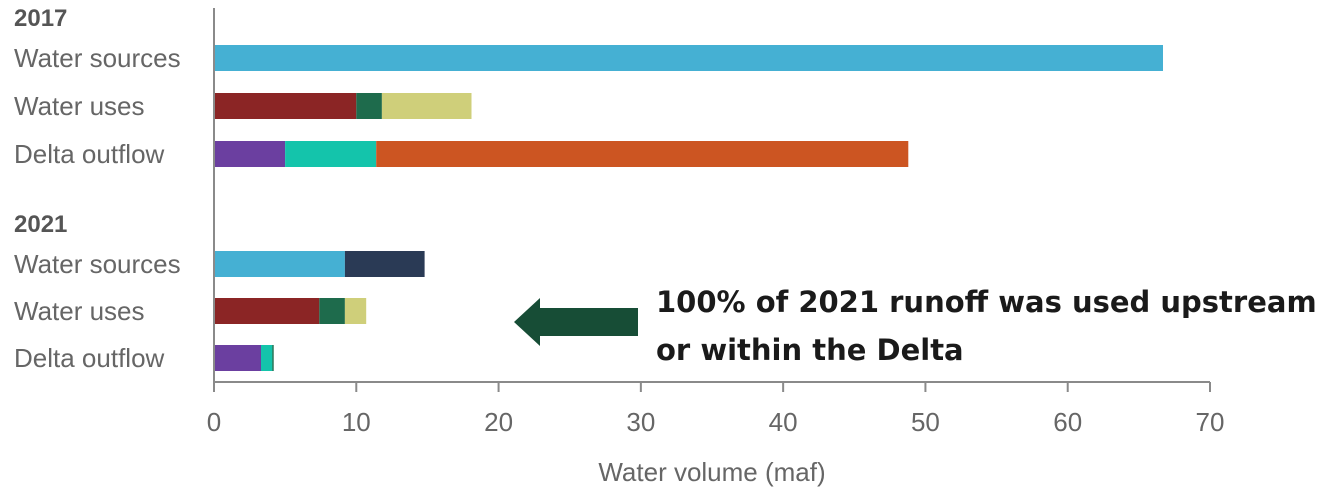 The width and height of the screenshot is (1338, 489). What do you see at coordinates (498, 422) in the screenshot?
I see `x-tick-label-20: 20` at bounding box center [498, 422].